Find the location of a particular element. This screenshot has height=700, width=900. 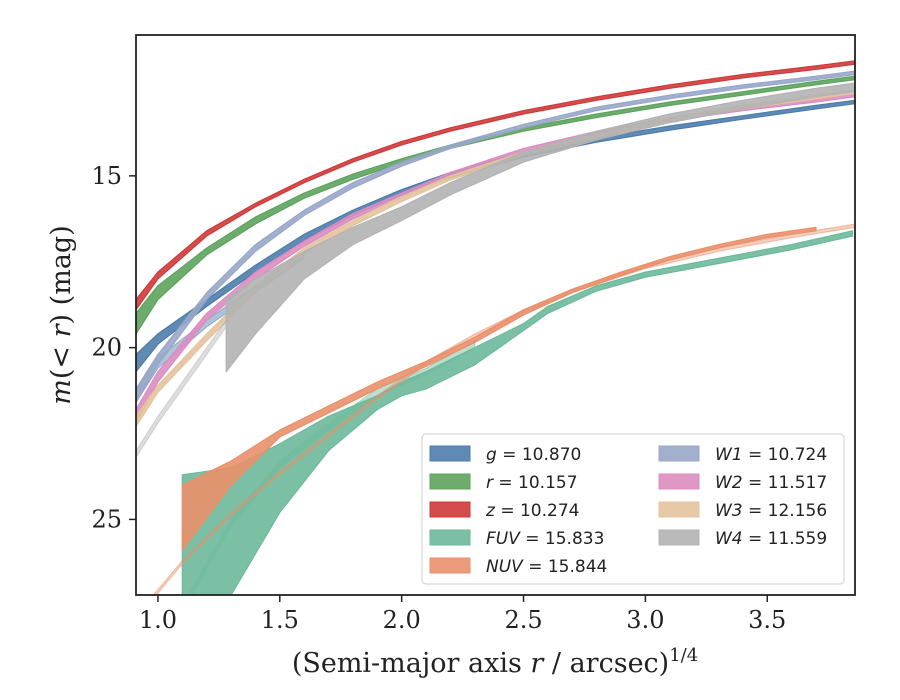

legend-item-8: W4 = 11.559 is located at coordinates (742, 539).